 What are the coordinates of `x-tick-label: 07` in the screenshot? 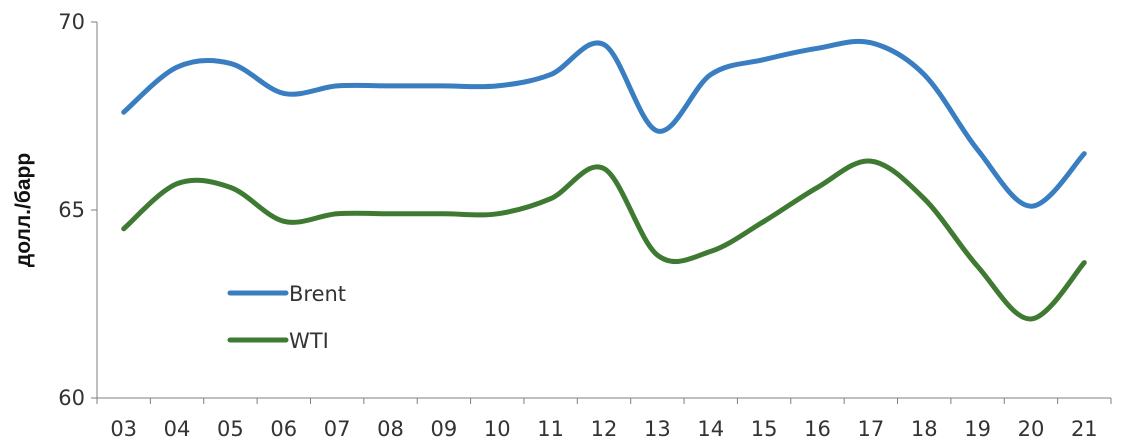 It's located at (337, 429).